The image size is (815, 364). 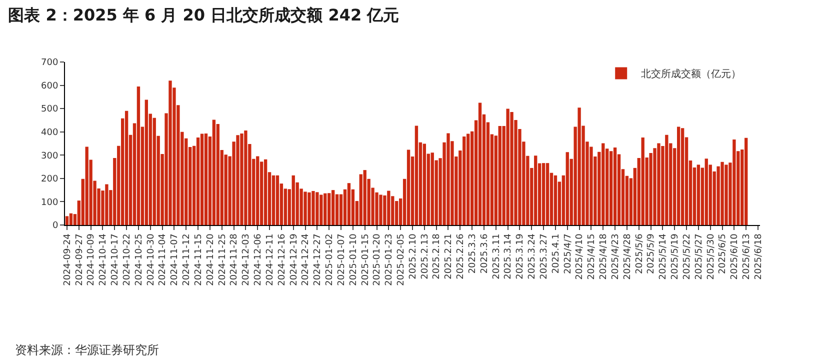 What do you see at coordinates (437, 256) in the screenshot?
I see `x-tick-label: 2025.2.18` at bounding box center [437, 256].